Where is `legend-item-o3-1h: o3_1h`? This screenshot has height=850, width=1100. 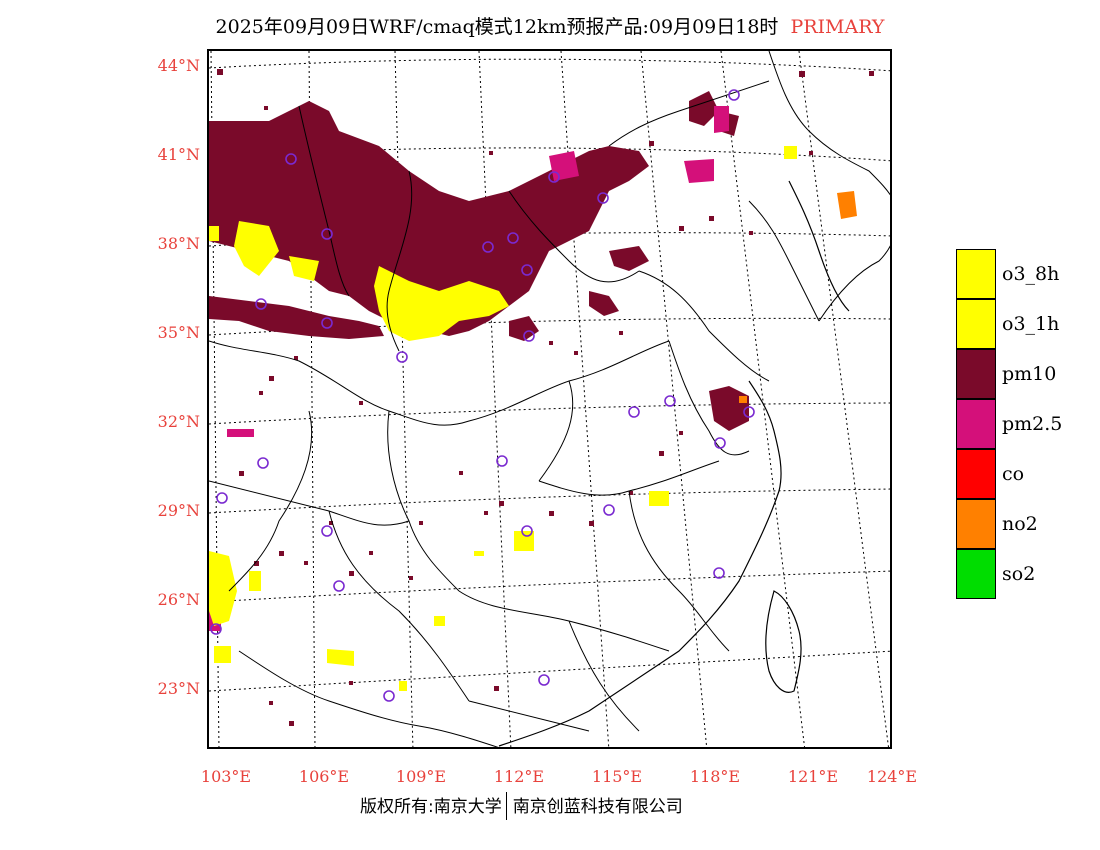 legend-item-o3-1h: o3_1h is located at coordinates (1007, 324).